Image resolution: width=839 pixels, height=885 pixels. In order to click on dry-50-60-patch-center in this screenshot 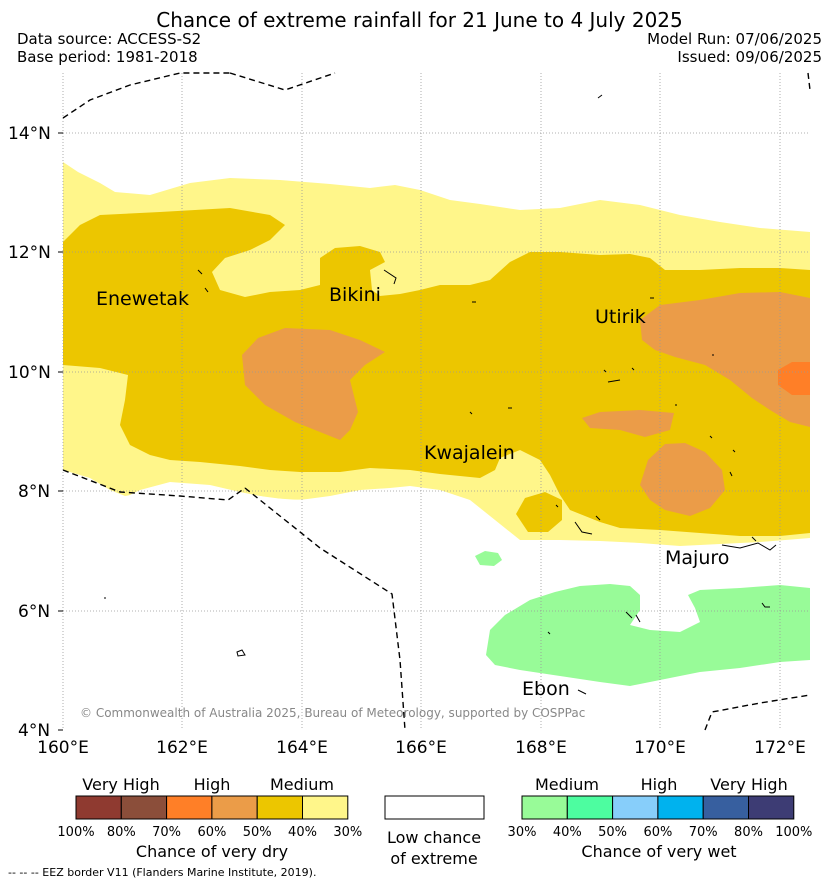, I will do `click(628, 423)`.